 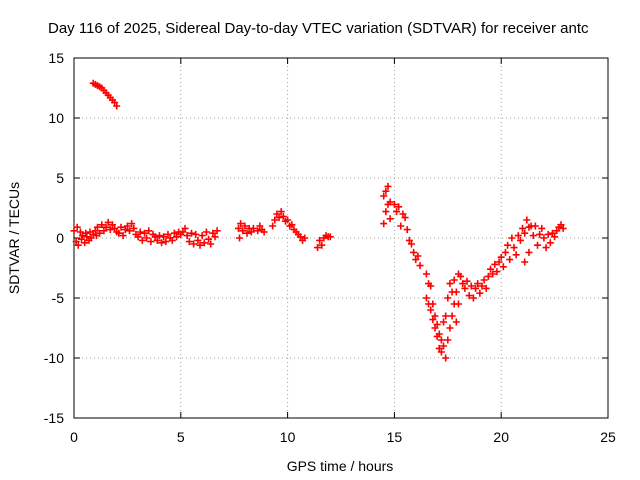 I want to click on x-tick-label: 20, so click(x=501, y=437).